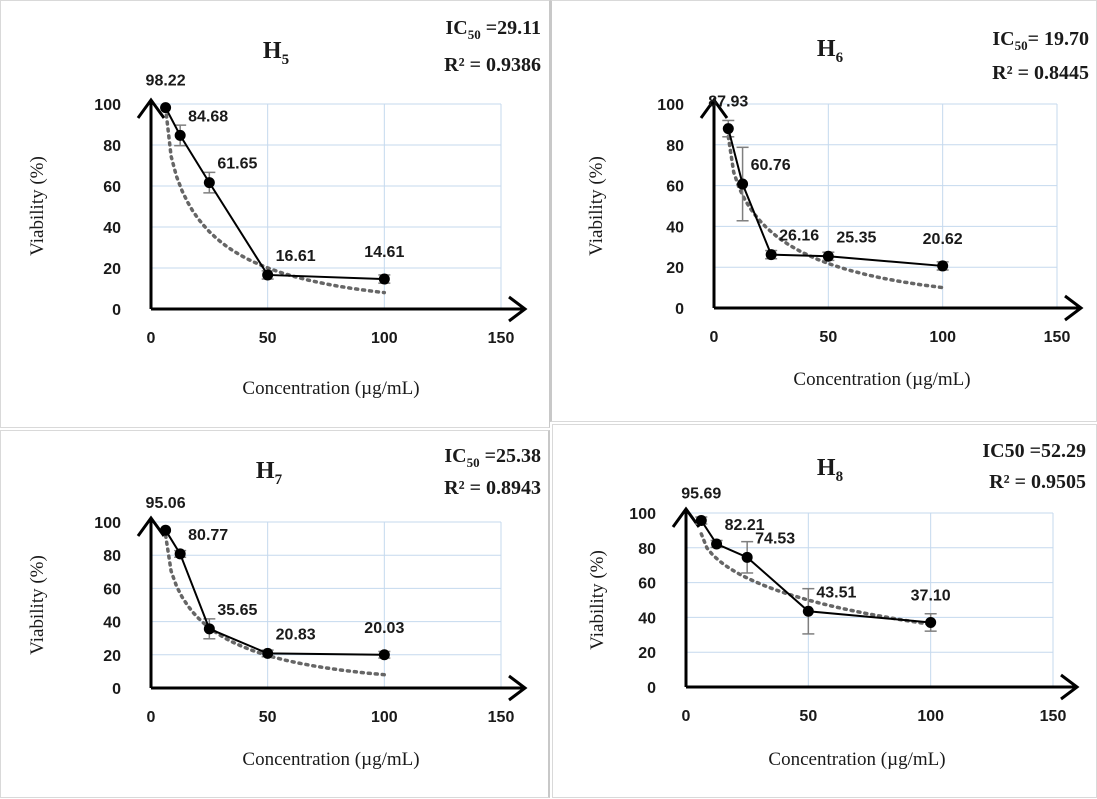 Image resolution: width=1097 pixels, height=799 pixels. Describe the element at coordinates (1003, 39) in the screenshot. I see `stats-prefix: IC` at that location.